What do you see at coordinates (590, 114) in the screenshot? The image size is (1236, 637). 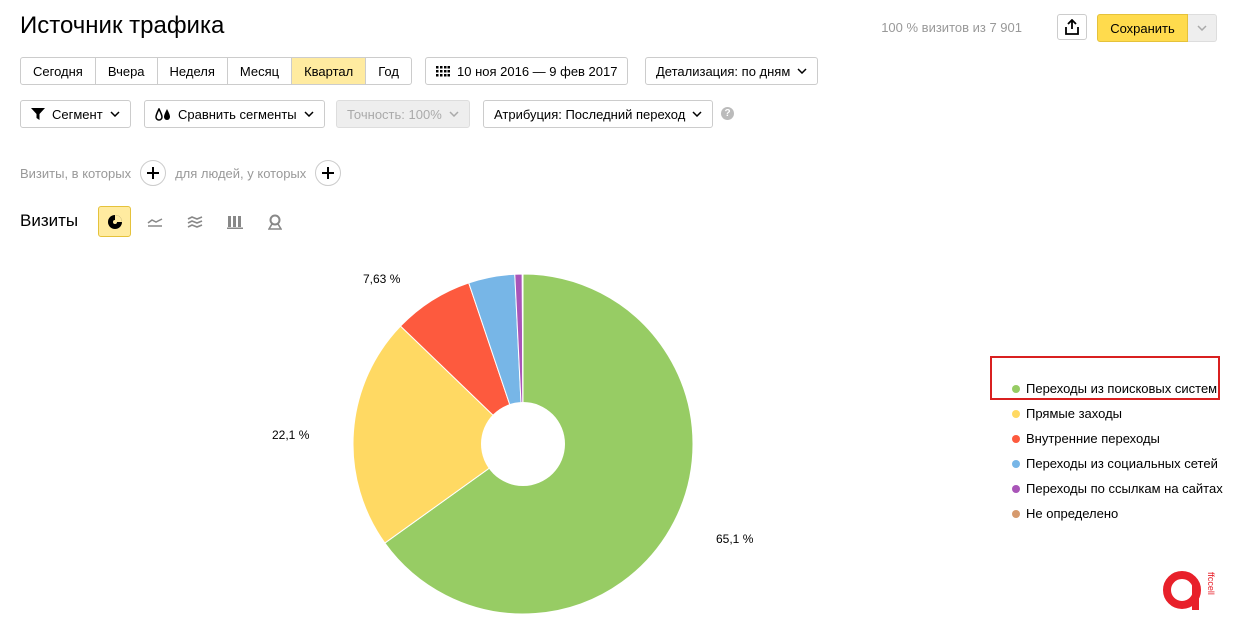 I see `attribution-label: Атрибуция: Последний переход` at bounding box center [590, 114].